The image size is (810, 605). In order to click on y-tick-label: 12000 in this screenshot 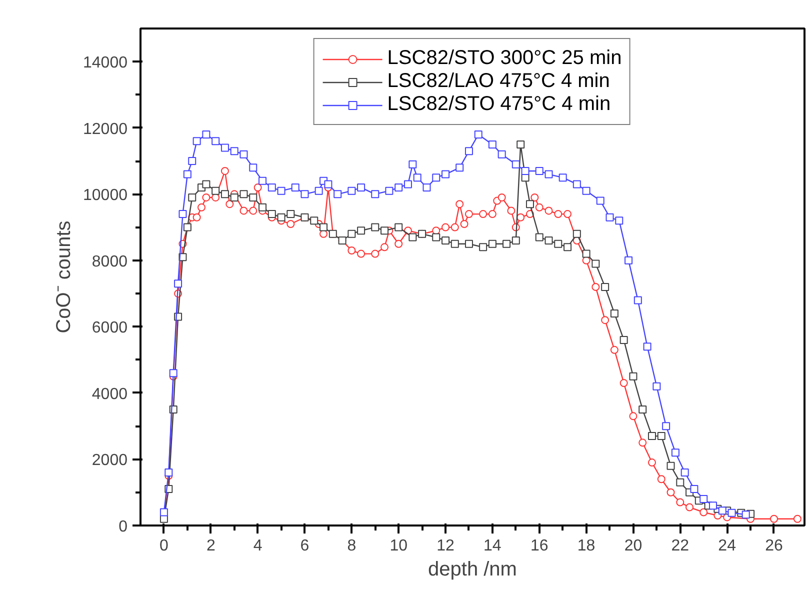, I will do `click(105, 129)`.